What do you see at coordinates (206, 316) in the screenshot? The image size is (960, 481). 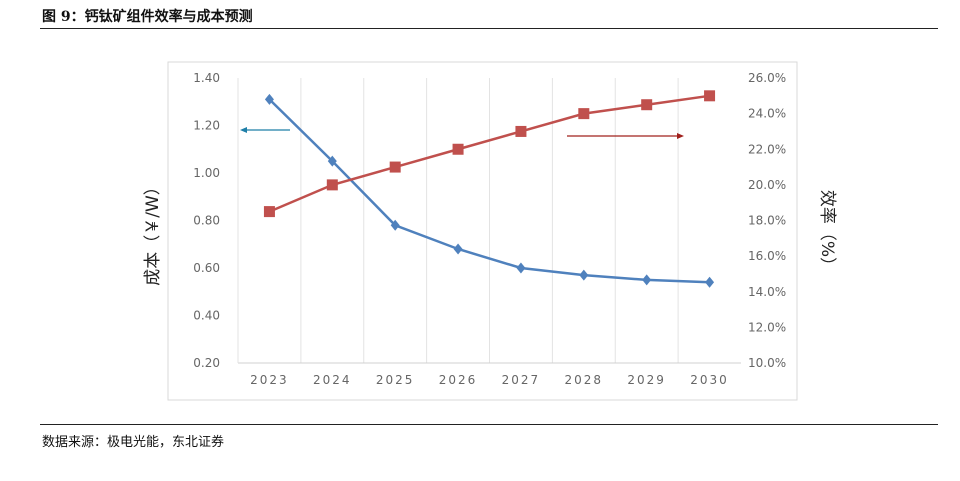 I see `y-tick-label: 0.40` at bounding box center [206, 316].